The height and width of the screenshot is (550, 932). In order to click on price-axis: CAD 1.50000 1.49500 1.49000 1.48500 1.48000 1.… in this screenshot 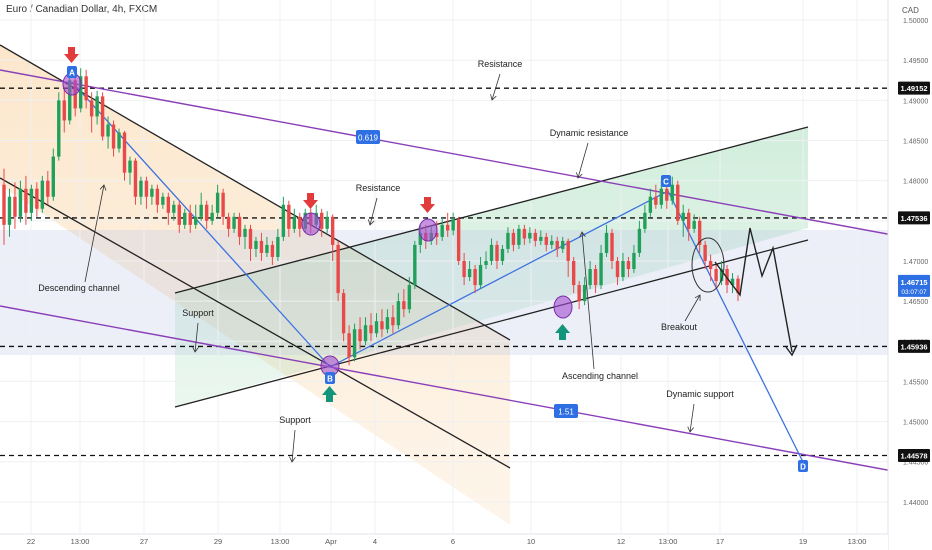, I will do `click(909, 275)`.